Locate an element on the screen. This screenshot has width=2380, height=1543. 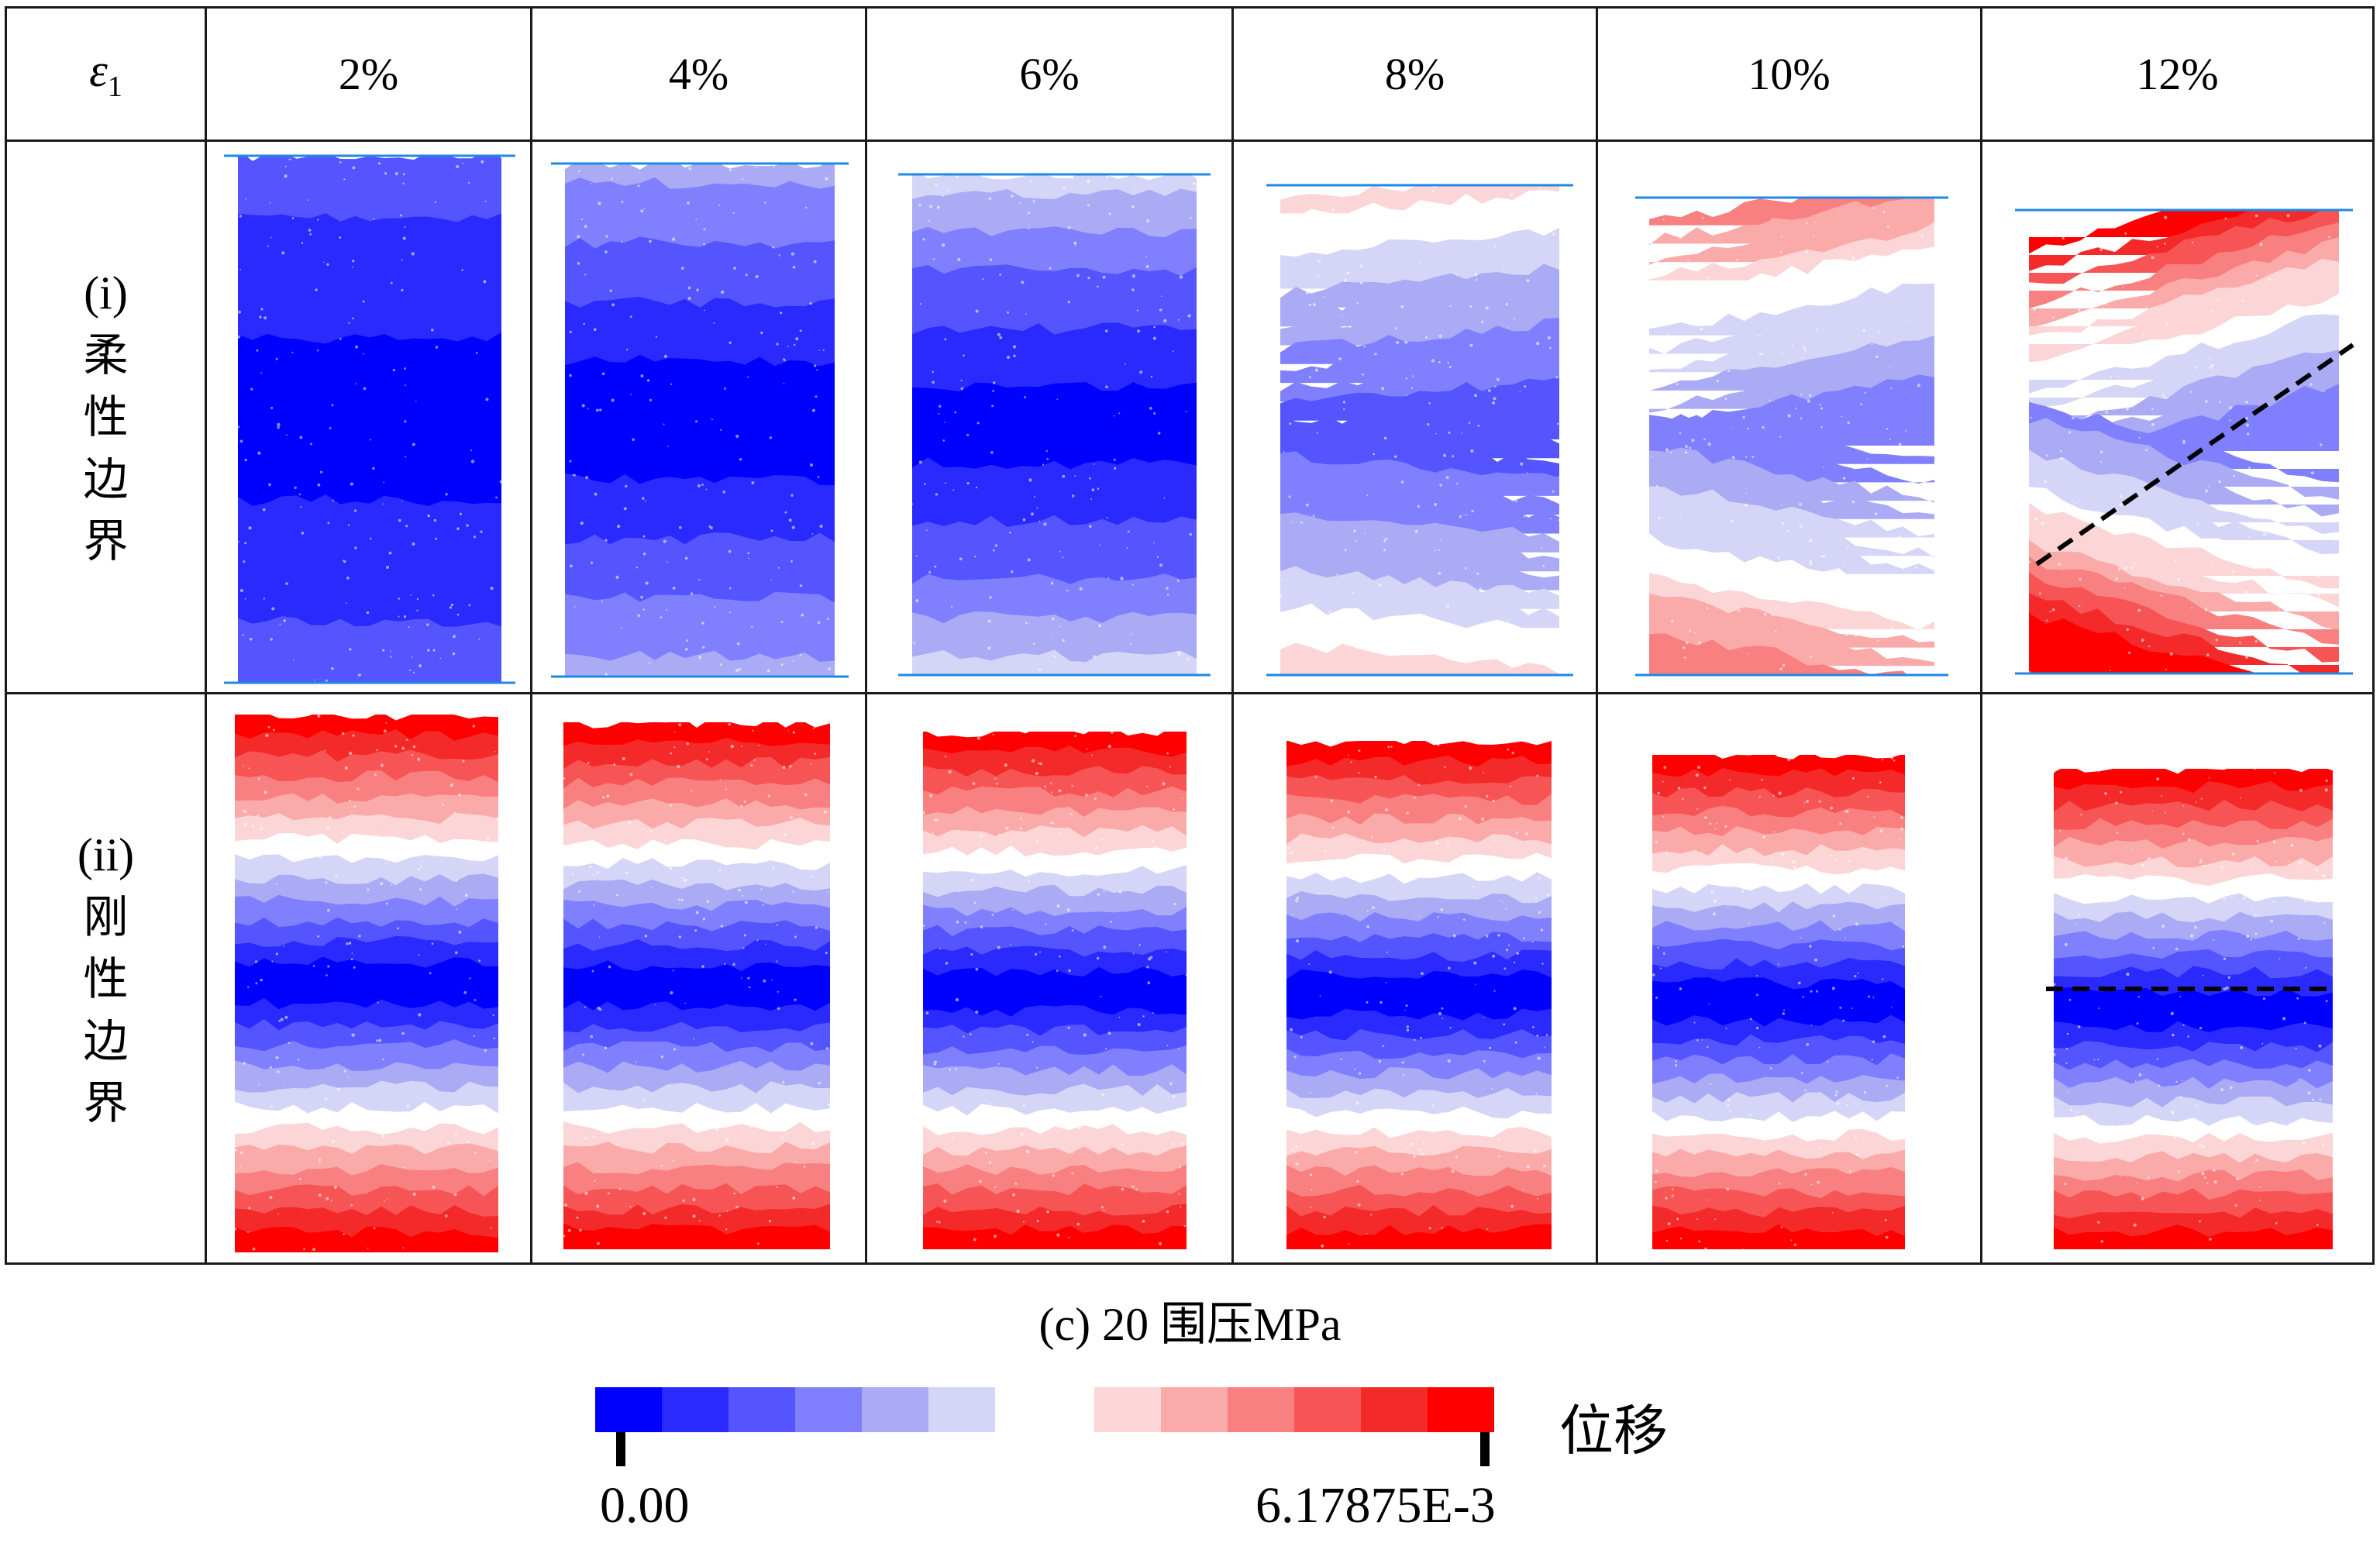
contour-bands is located at coordinates (370, 419).